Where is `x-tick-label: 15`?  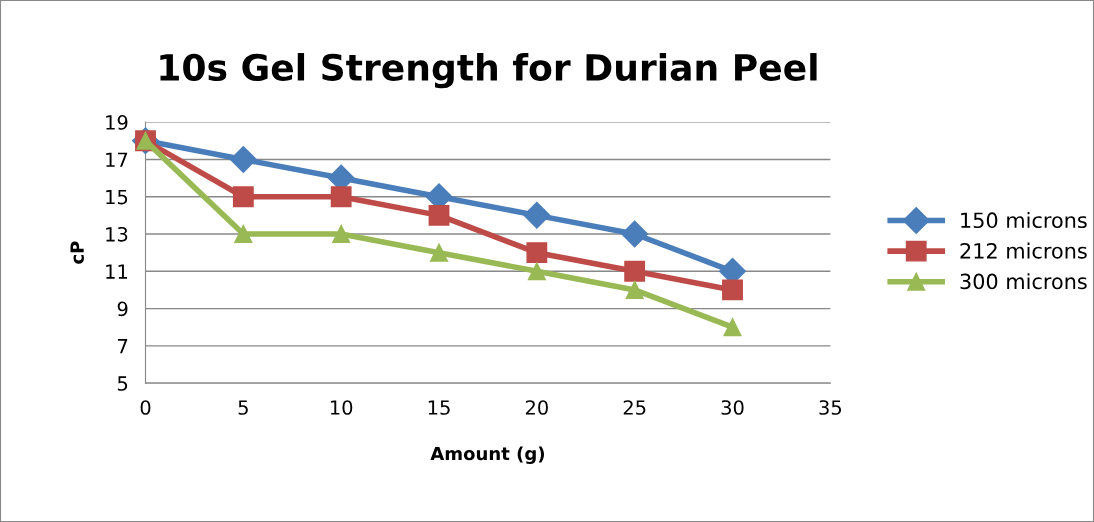
x-tick-label: 15 is located at coordinates (439, 407).